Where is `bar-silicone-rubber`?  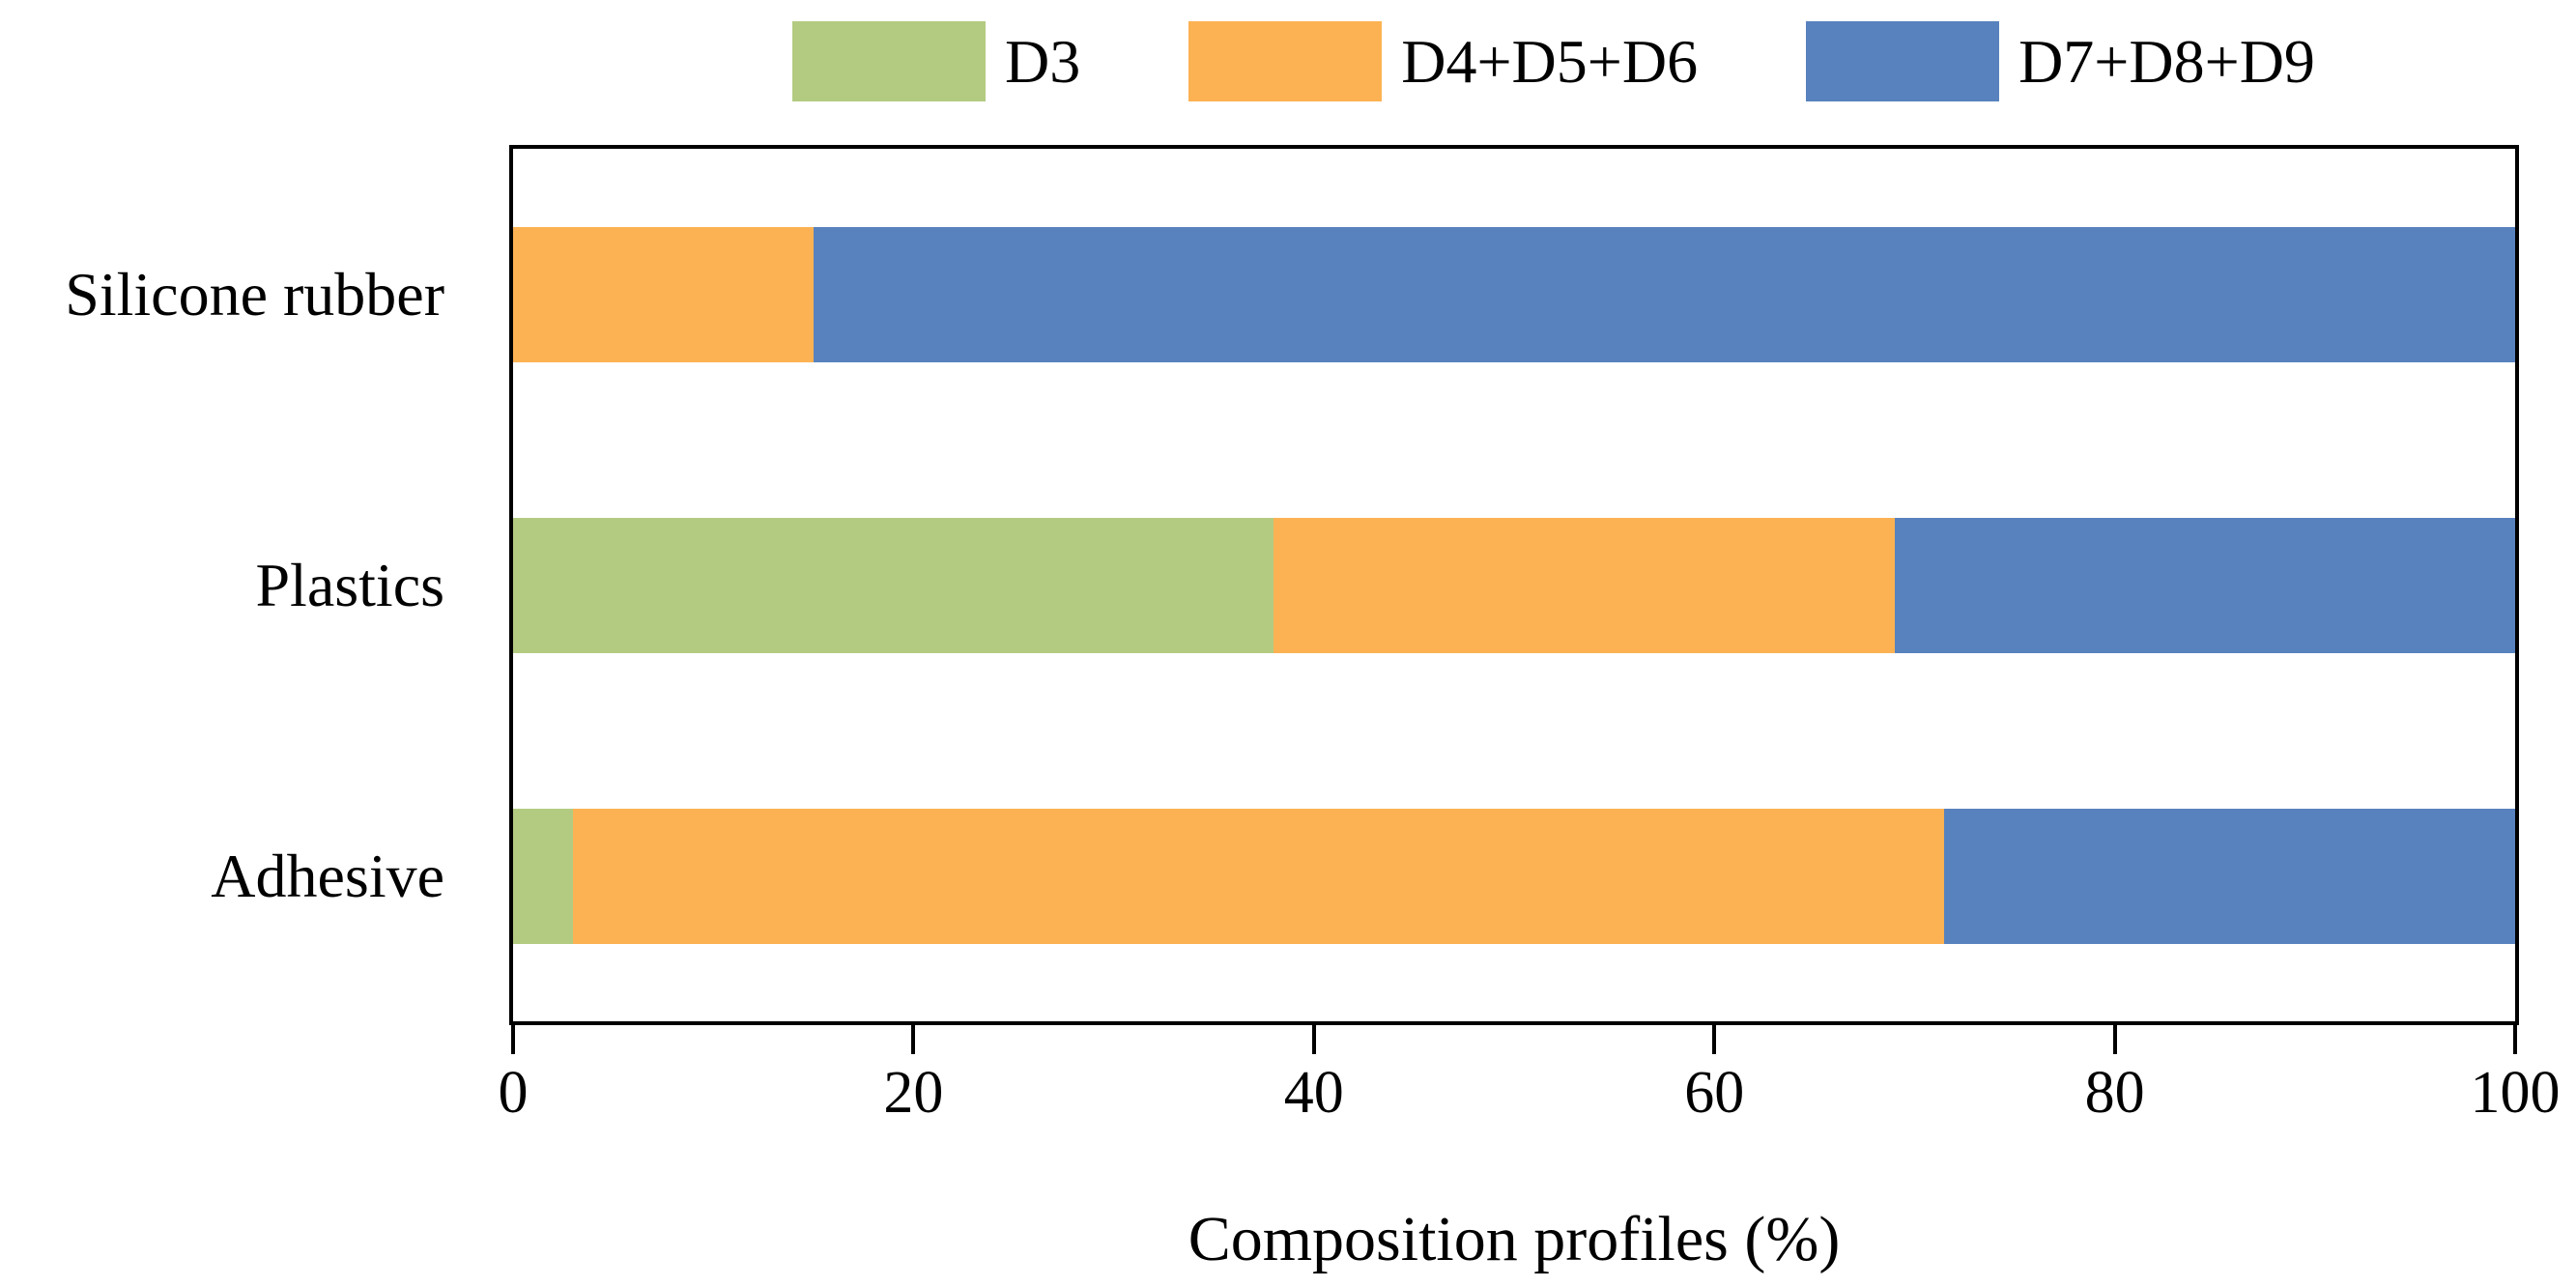 bar-silicone-rubber is located at coordinates (1514, 294).